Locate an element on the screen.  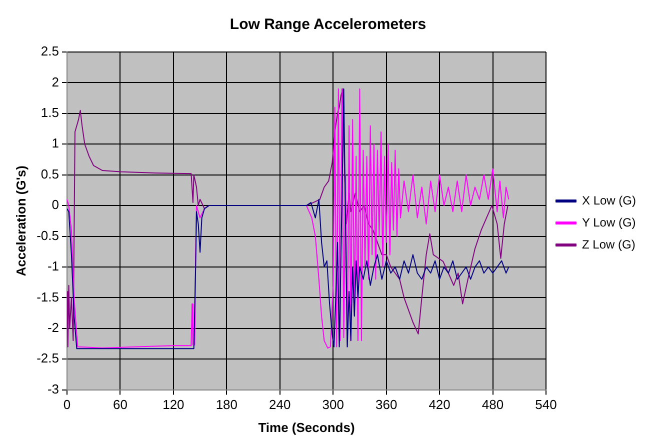
legend-label: Z Low (G) is located at coordinates (609, 244).